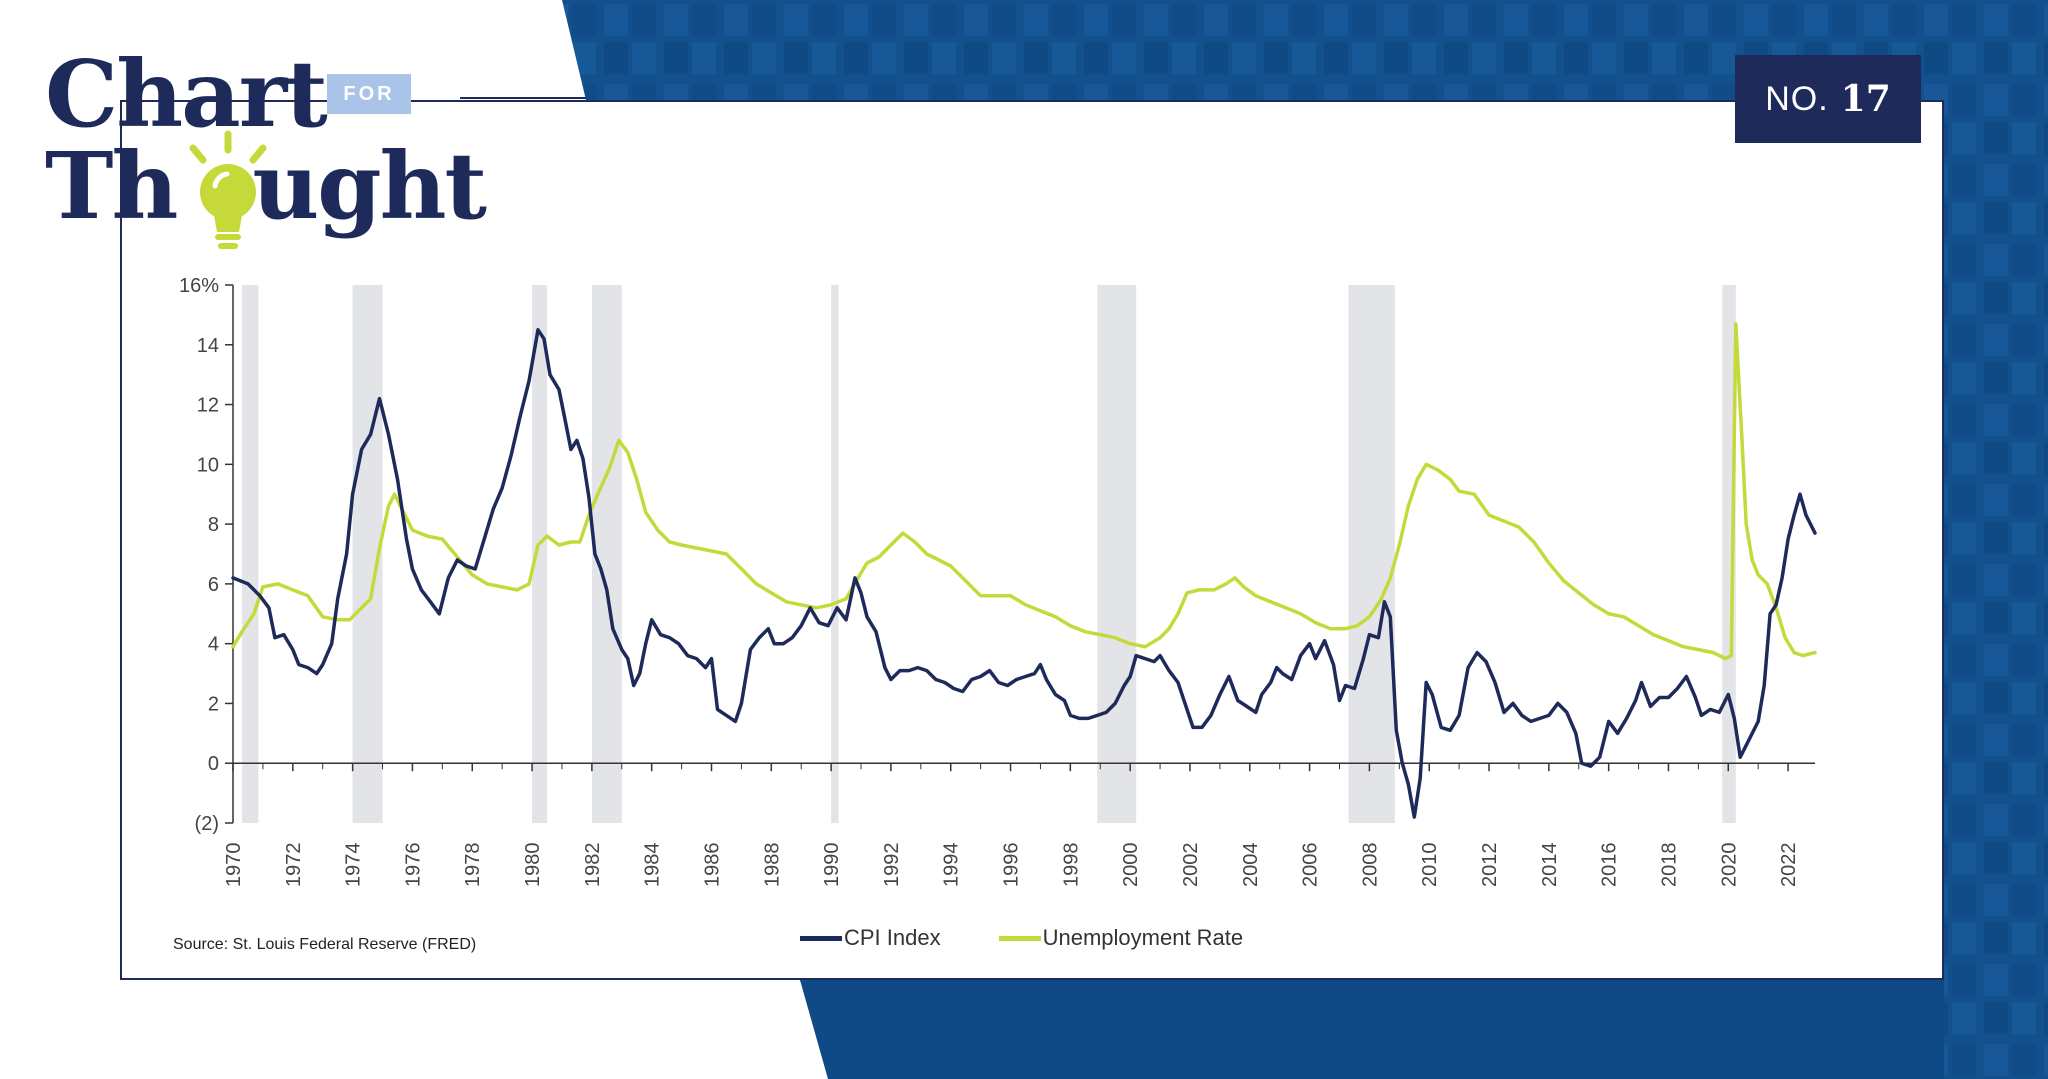 The width and height of the screenshot is (2048, 1079). Describe the element at coordinates (1311, 865) in the screenshot. I see `x-tick-label: 2006` at that location.